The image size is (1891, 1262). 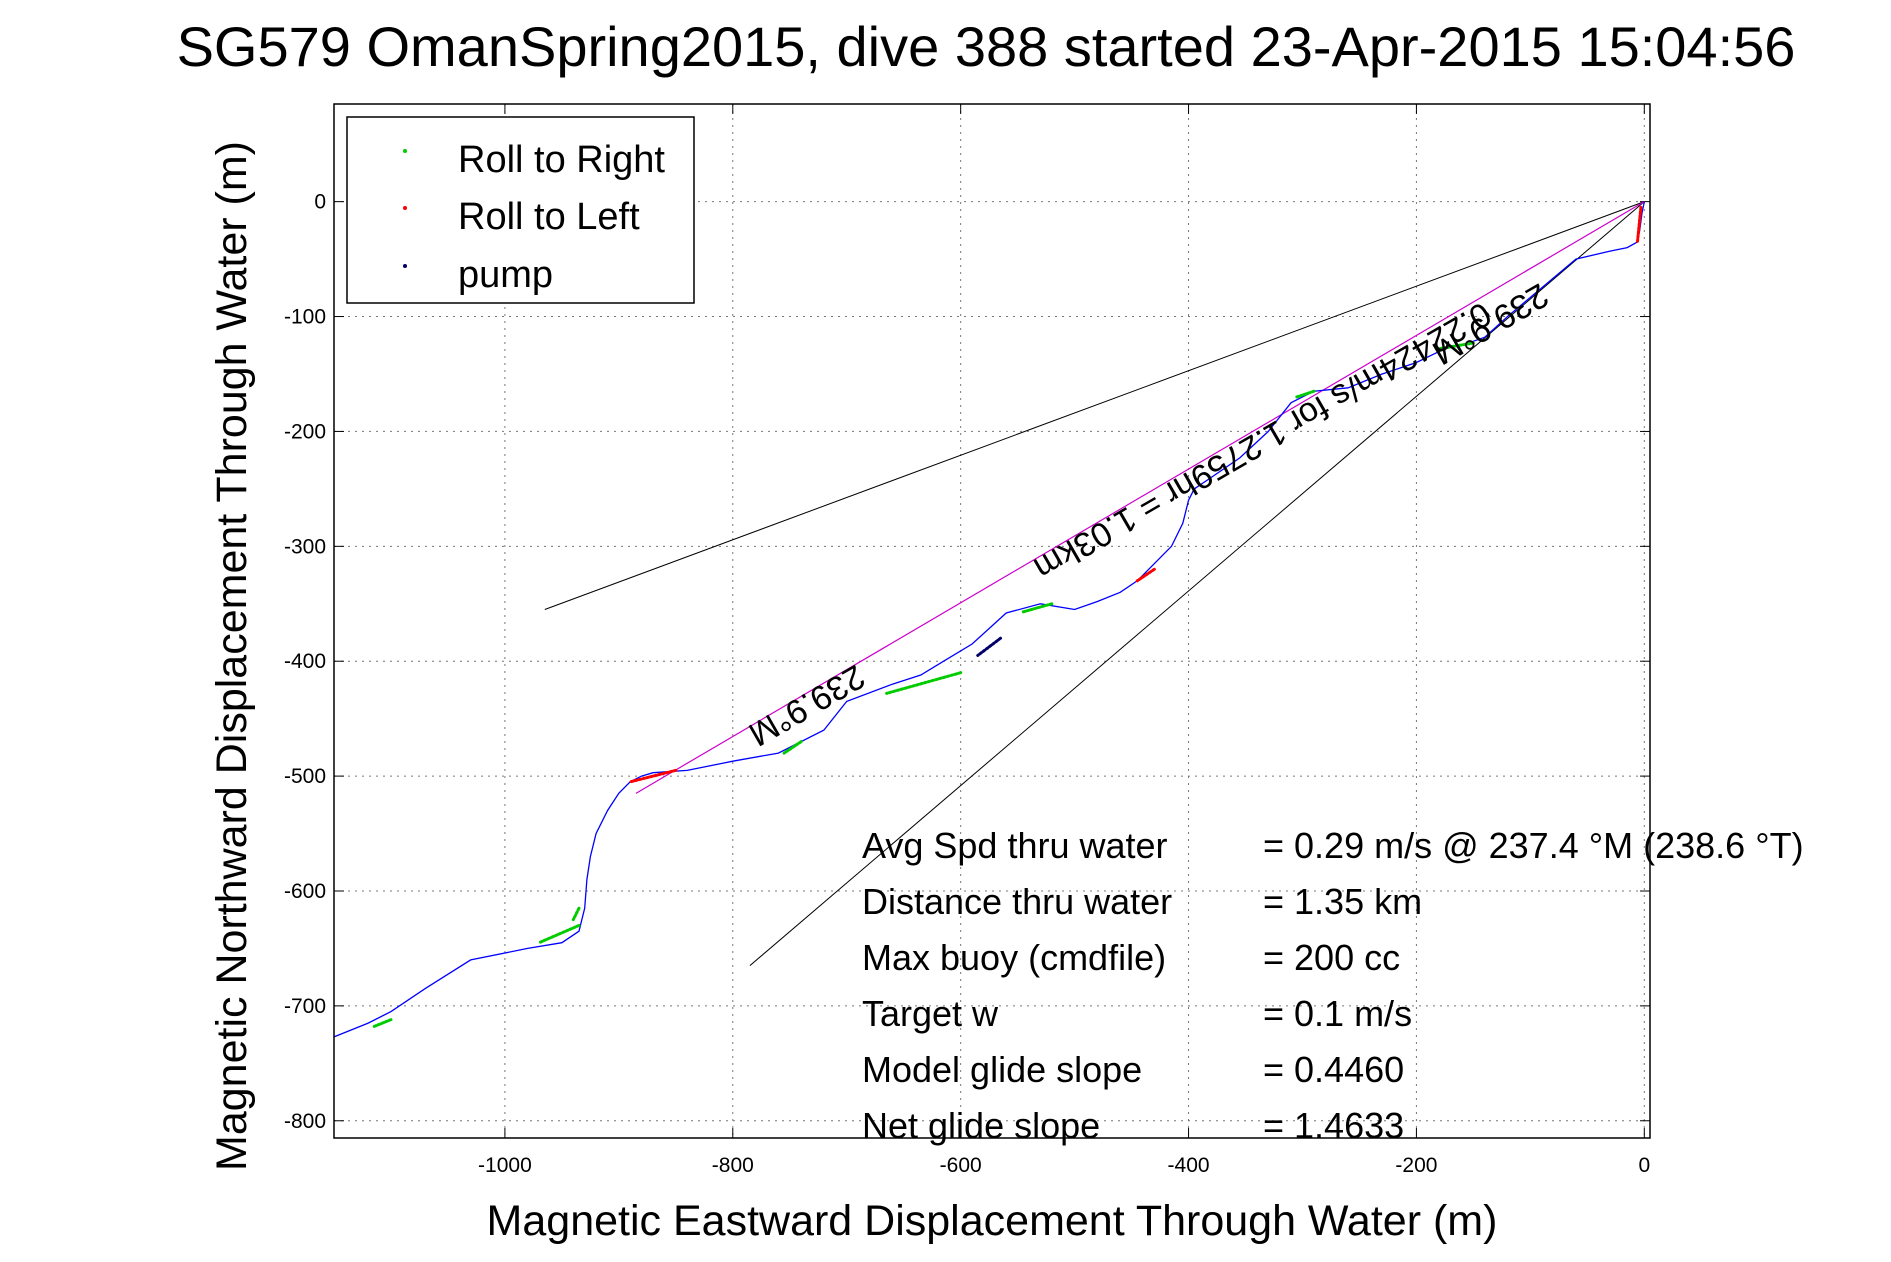 I want to click on stat-label-max-buoy: Max buoy (cmdfile), so click(x=1014, y=957).